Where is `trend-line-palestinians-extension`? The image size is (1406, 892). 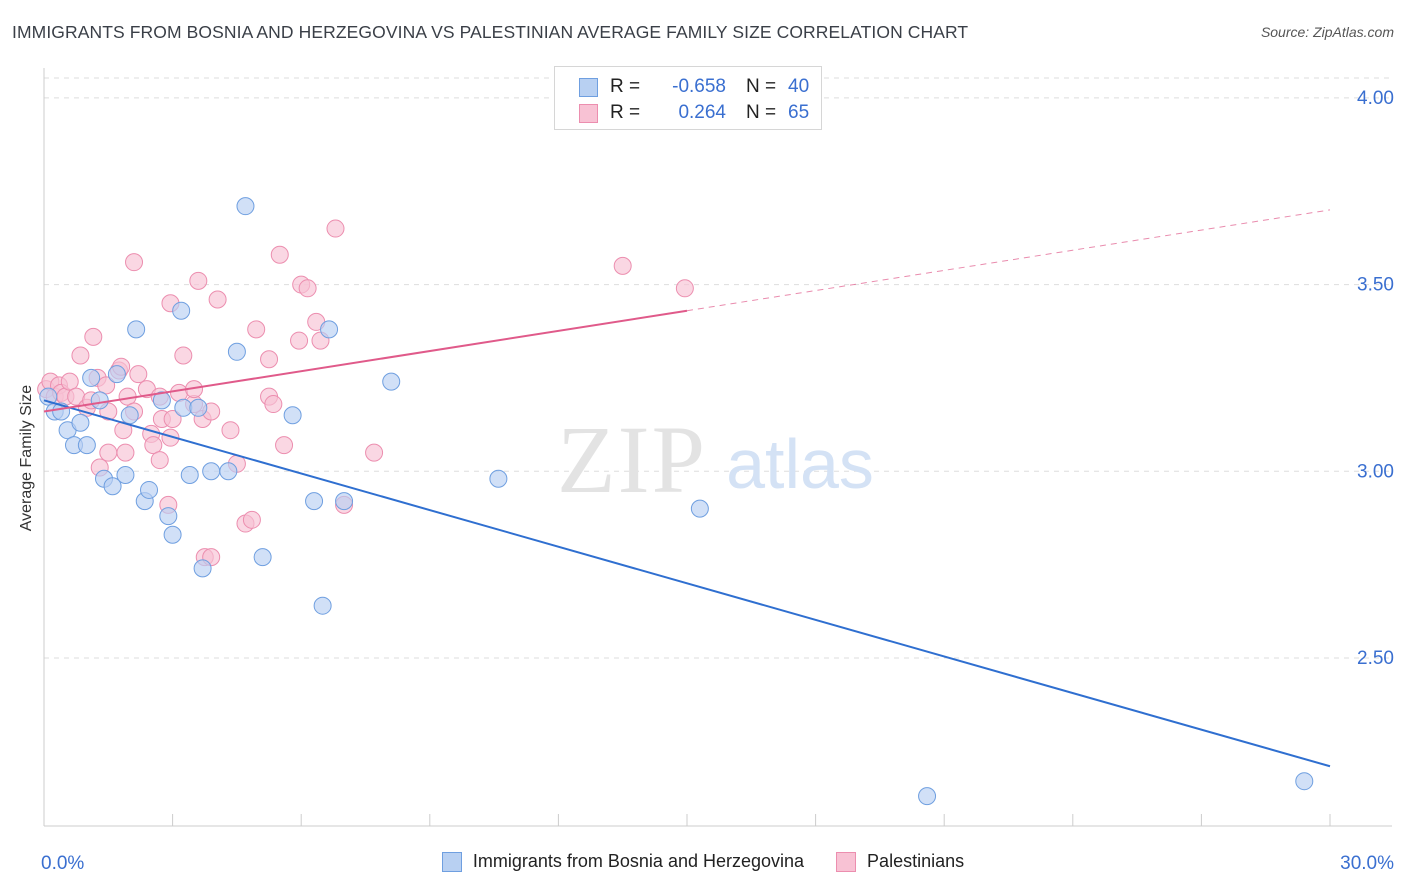 trend-line-palestinians-extension is located at coordinates (1008, 260).